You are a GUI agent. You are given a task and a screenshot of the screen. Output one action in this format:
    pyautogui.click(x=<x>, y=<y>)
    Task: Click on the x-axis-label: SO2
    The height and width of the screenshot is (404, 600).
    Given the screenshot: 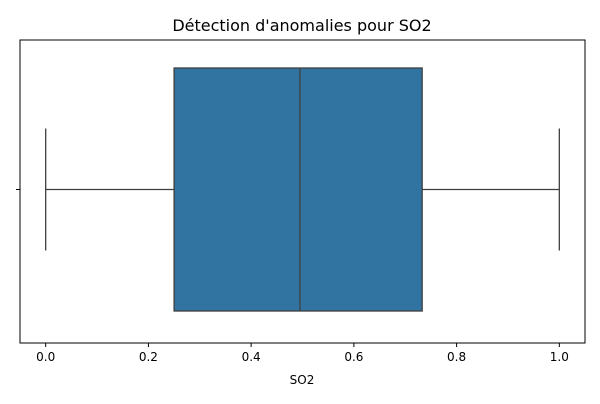 What is the action you would take?
    pyautogui.click(x=302, y=380)
    